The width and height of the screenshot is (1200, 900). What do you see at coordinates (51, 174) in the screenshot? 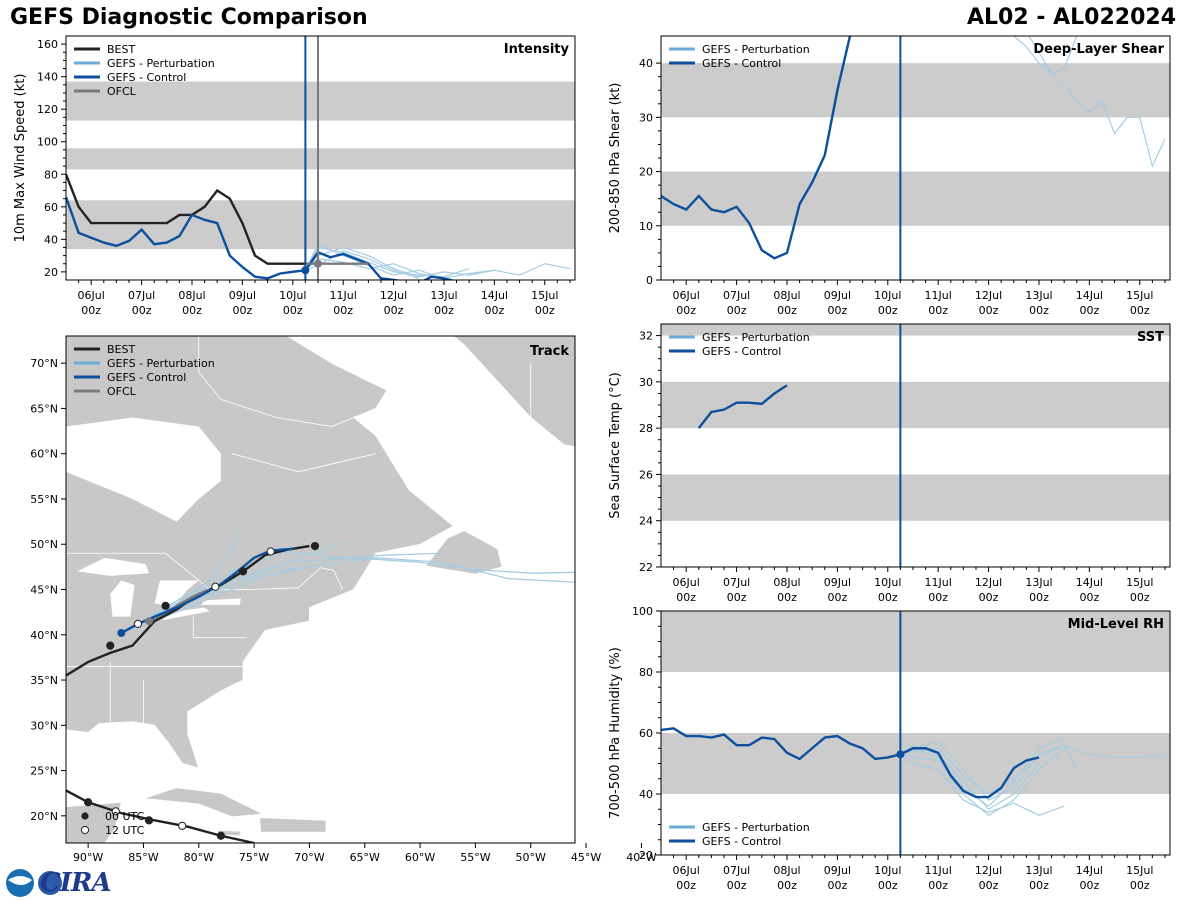
I see `y-tick-label: 80` at bounding box center [51, 174].